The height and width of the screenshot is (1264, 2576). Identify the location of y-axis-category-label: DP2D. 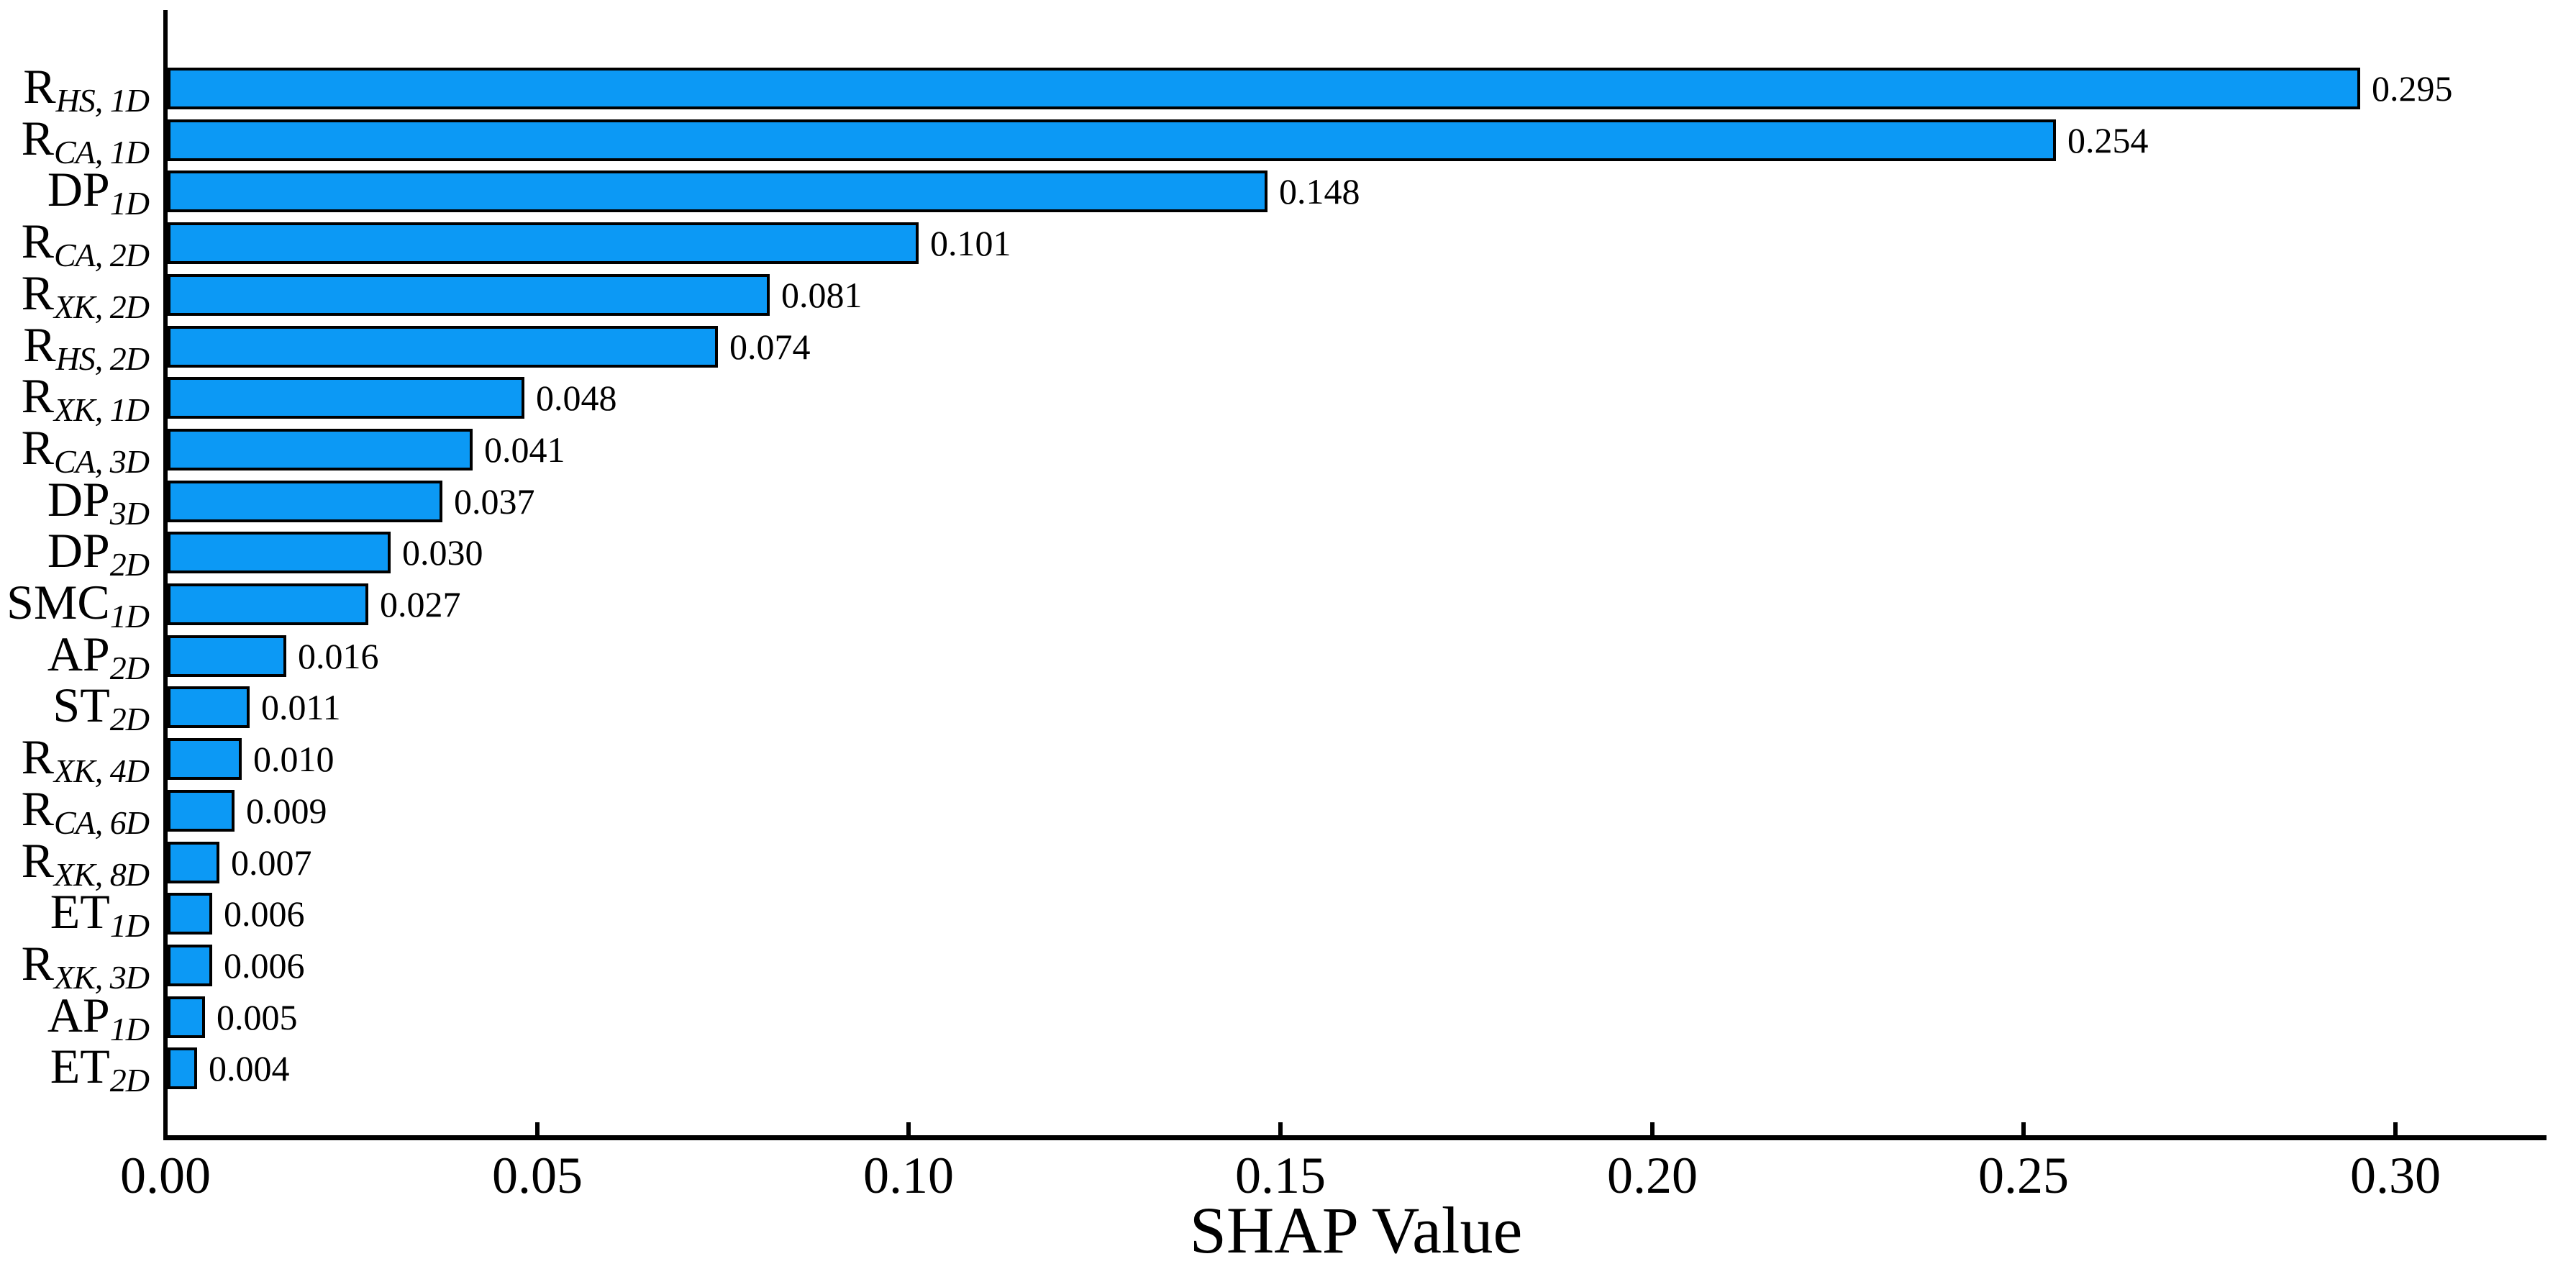
(75, 553).